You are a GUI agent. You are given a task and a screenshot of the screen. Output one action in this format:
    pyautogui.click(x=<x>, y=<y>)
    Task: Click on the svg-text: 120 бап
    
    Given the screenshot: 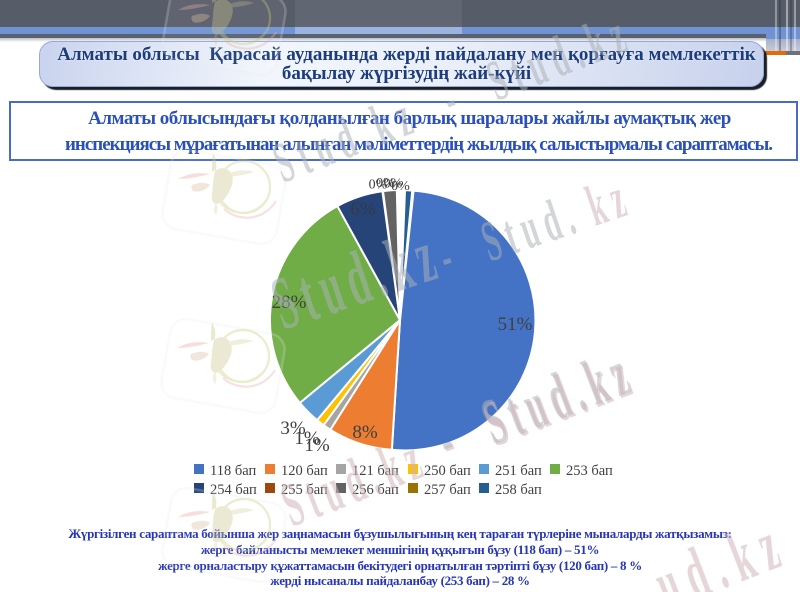 What is the action you would take?
    pyautogui.click(x=304, y=471)
    